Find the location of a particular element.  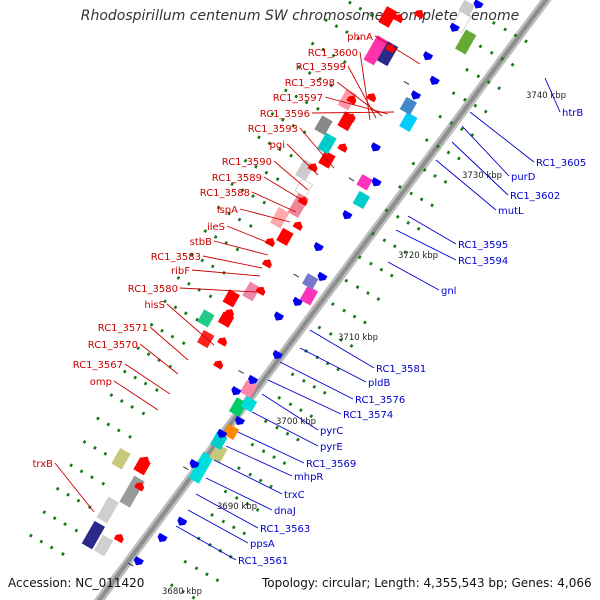

reverse-label-14: pyrE is located at coordinates (331, 447).